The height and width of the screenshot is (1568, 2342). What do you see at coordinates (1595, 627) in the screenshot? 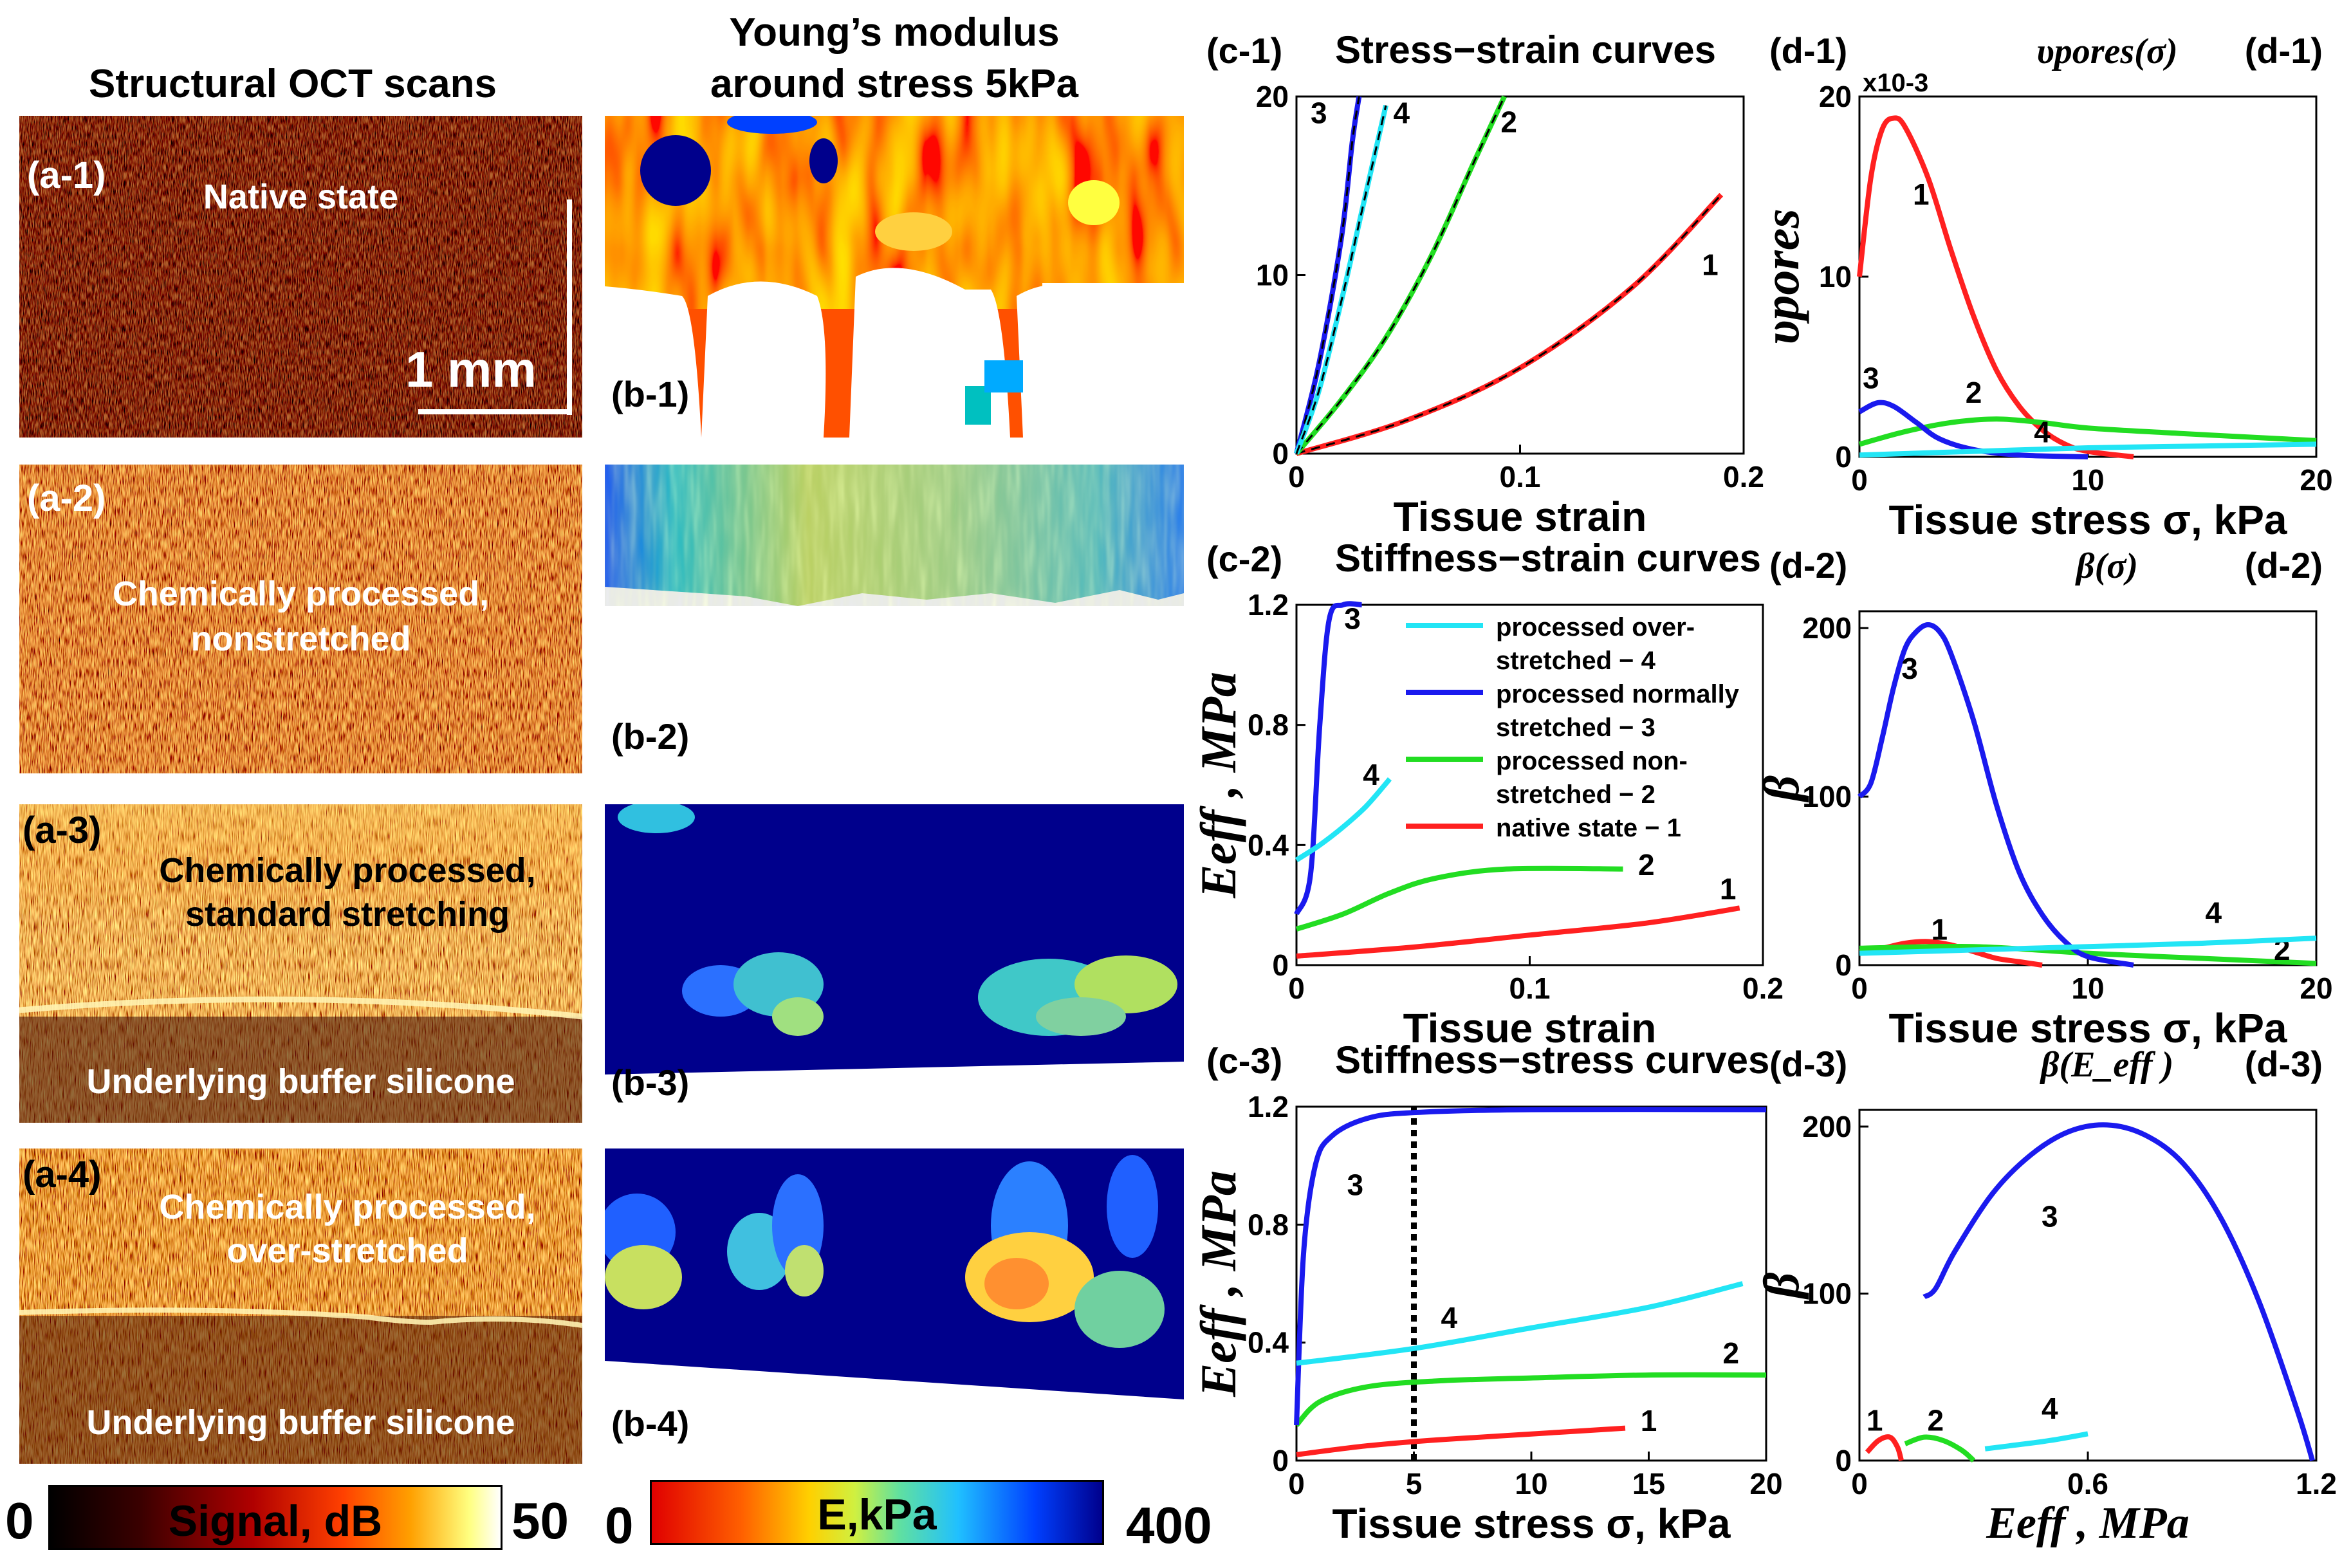
I see `legend-entry-0: processed over-` at bounding box center [1595, 627].